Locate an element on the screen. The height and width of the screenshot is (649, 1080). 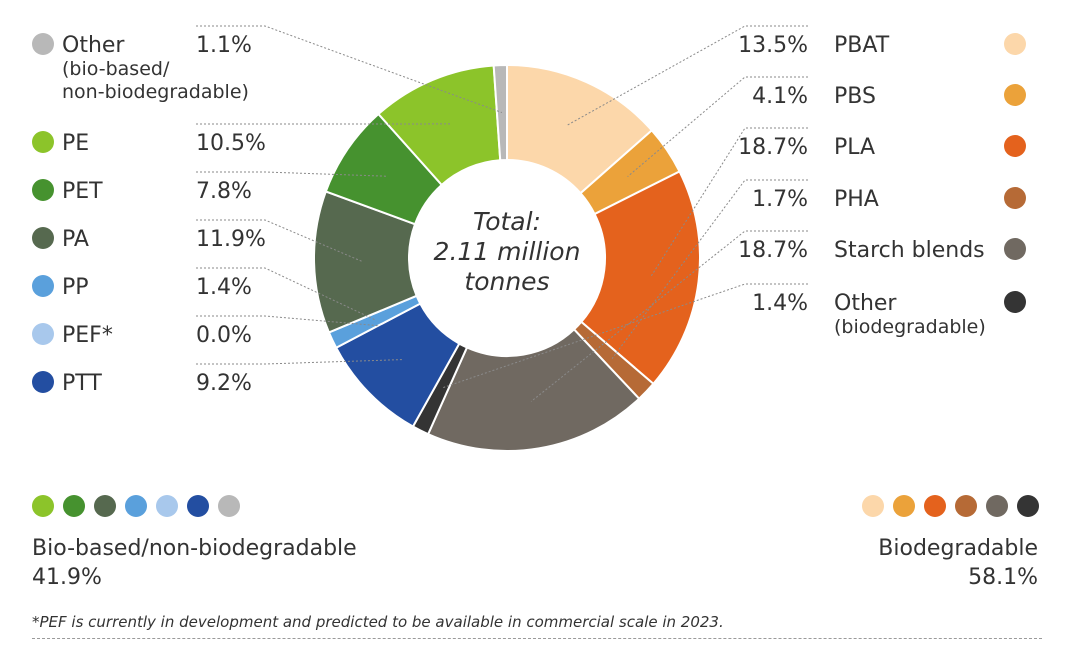
group-pct-biodegradable: 58.1% is located at coordinates (1003, 577).